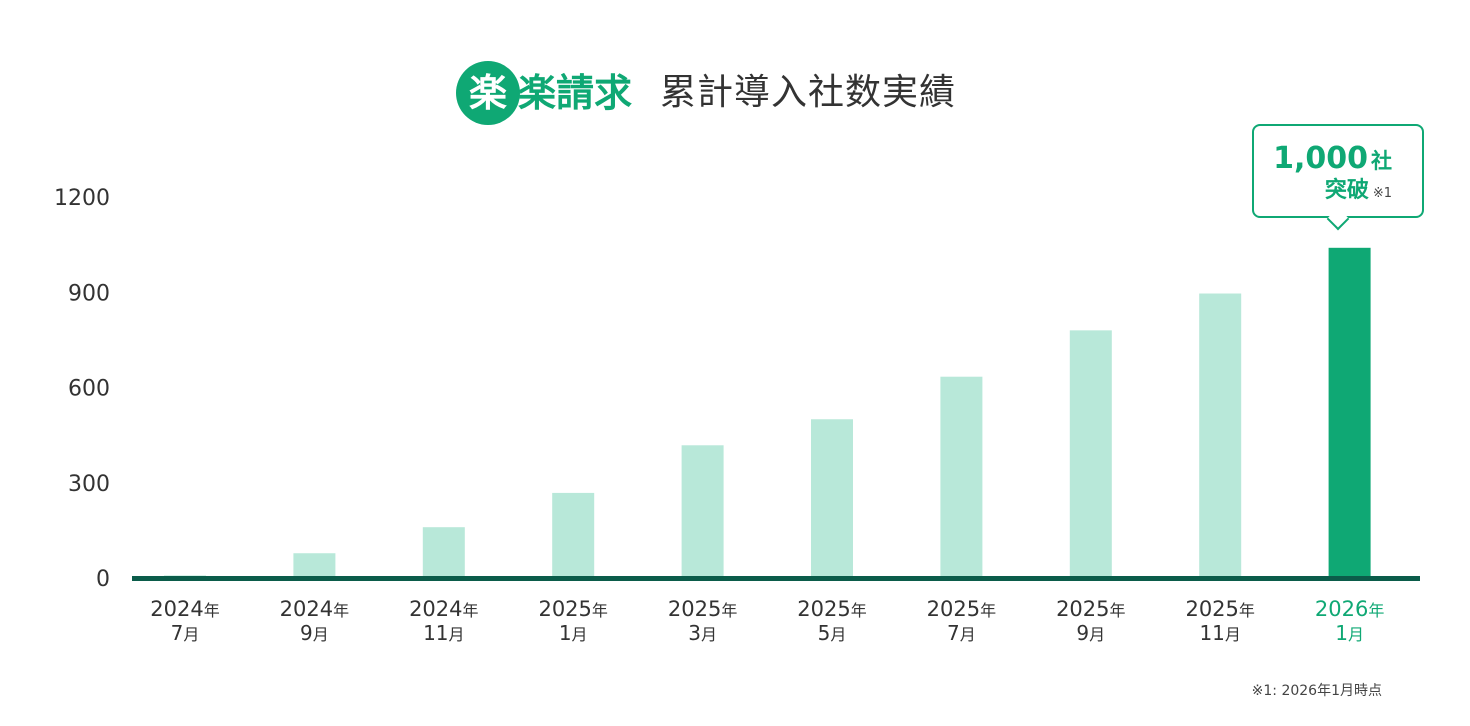 This screenshot has height=726, width=1470. I want to click on callout-unit: 社, so click(1381, 161).